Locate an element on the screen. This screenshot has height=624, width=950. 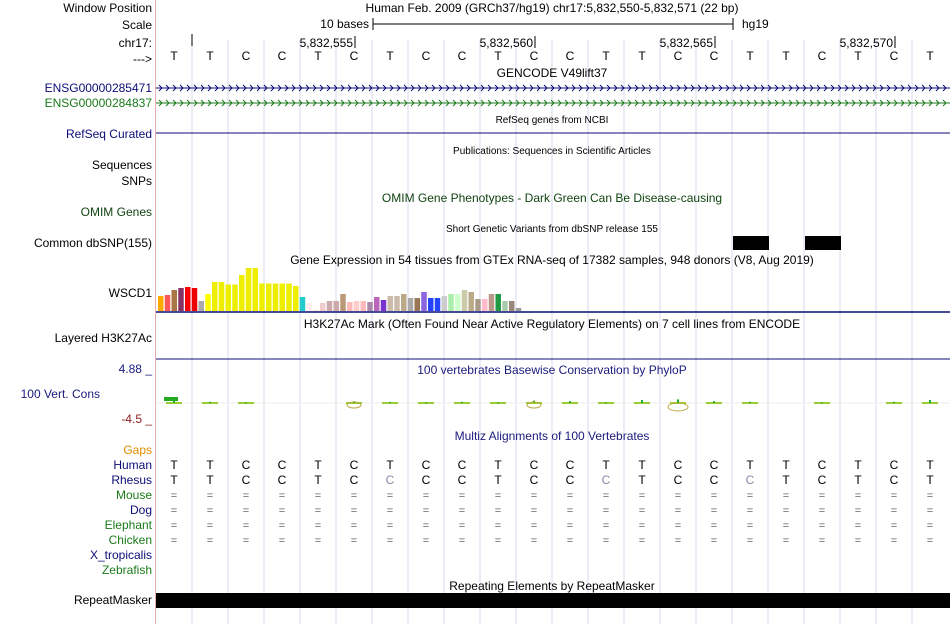
label-gaps: Gaps is located at coordinates (137, 450).